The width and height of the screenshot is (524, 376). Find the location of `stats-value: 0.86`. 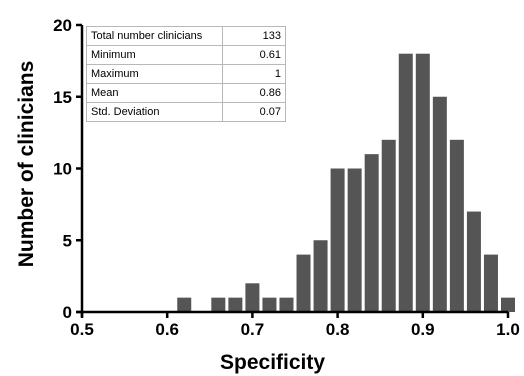

stats-value: 0.86 is located at coordinates (254, 93).